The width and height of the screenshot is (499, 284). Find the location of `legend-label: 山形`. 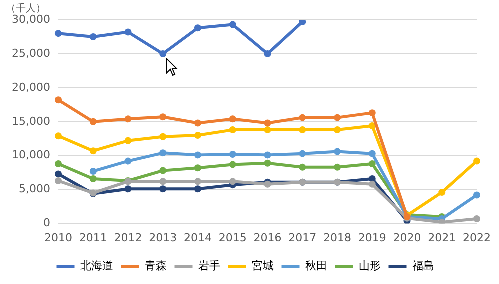

legend-label: 山形 is located at coordinates (369, 265).